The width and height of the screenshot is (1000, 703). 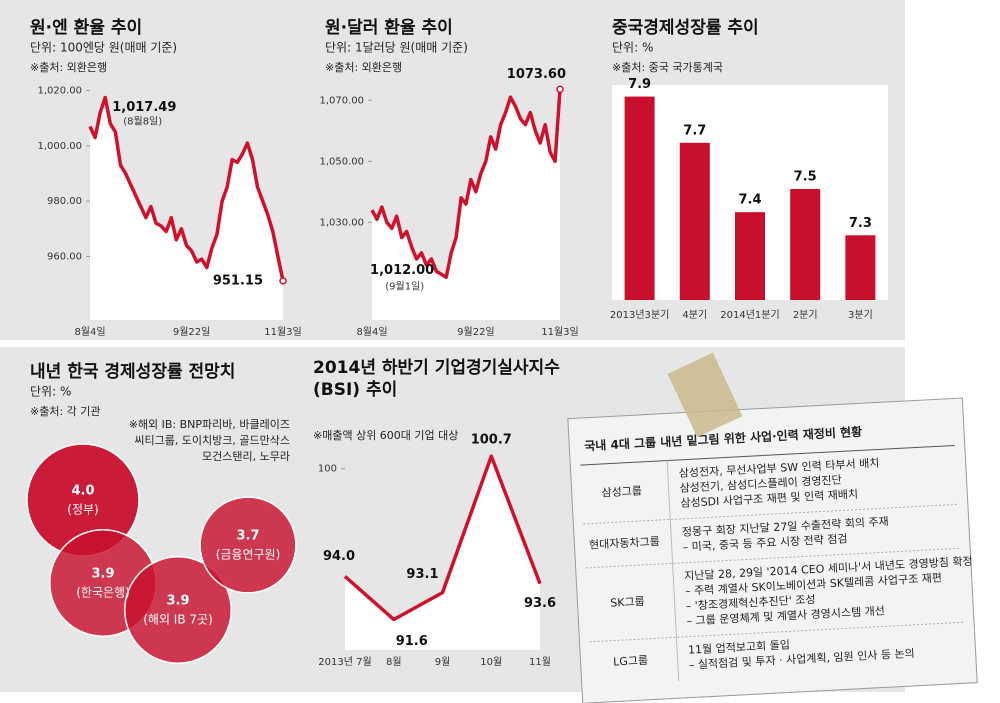 I want to click on x-tick-label: 2013년 7월, so click(x=344, y=662).